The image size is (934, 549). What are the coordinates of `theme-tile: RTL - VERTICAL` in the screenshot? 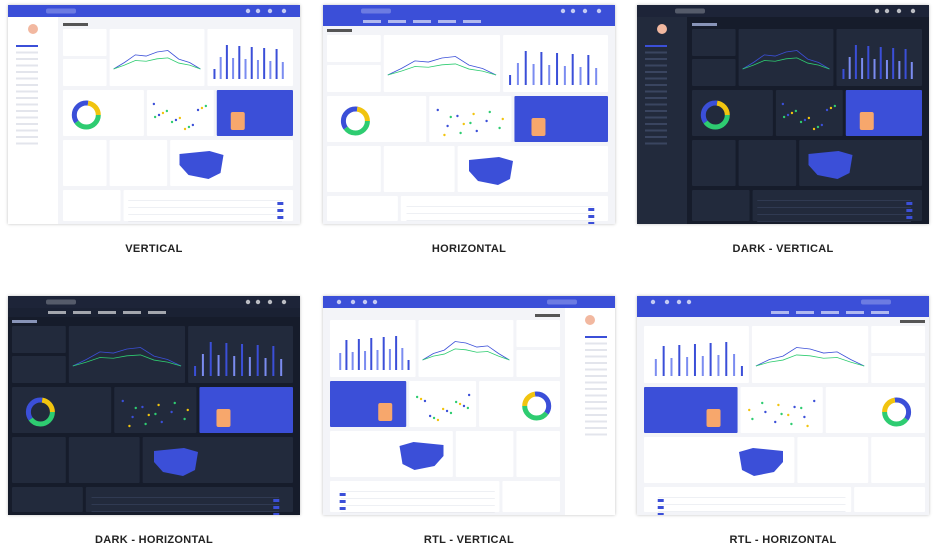 It's located at (469, 421).